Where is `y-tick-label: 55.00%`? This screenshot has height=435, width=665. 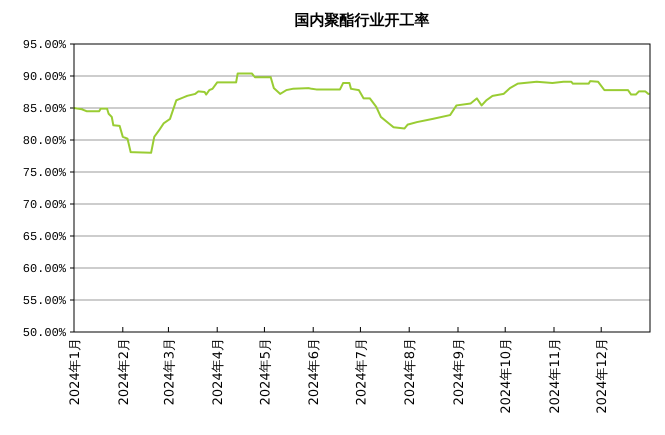
y-tick-label: 55.00% is located at coordinates (44, 301).